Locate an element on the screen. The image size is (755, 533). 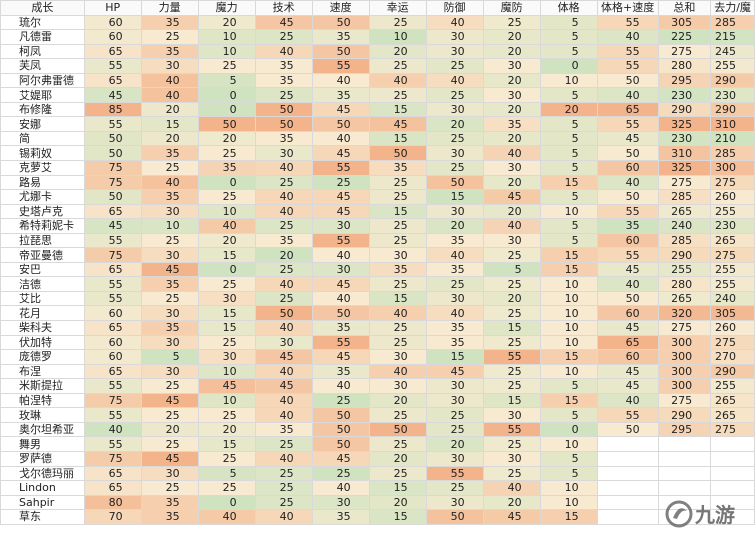
character-name-cell: 芙凤 is located at coordinates (42, 66).